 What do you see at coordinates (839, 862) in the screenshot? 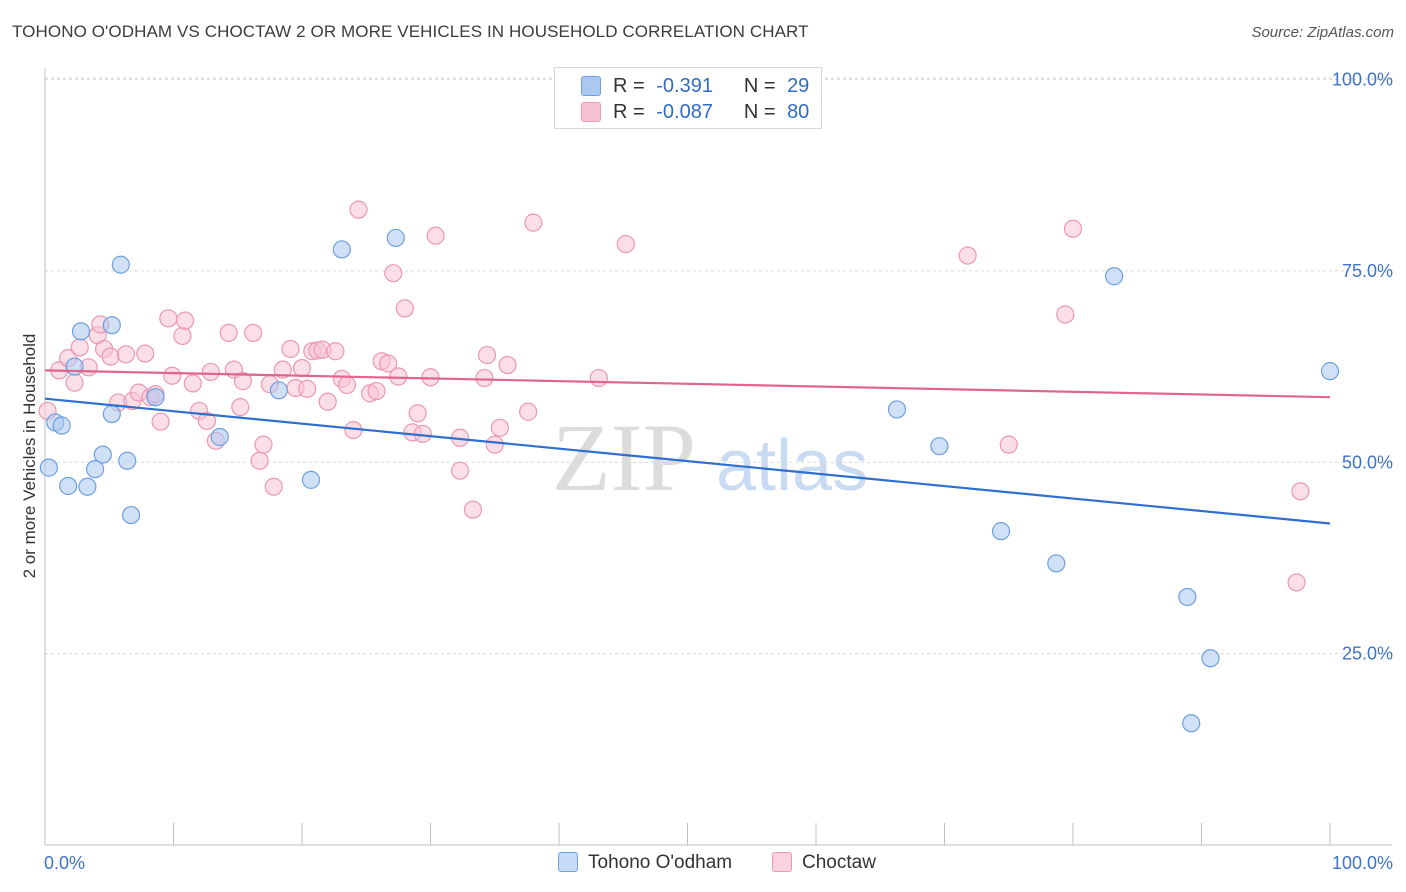
I see `legend-label: Choctaw` at bounding box center [839, 862].